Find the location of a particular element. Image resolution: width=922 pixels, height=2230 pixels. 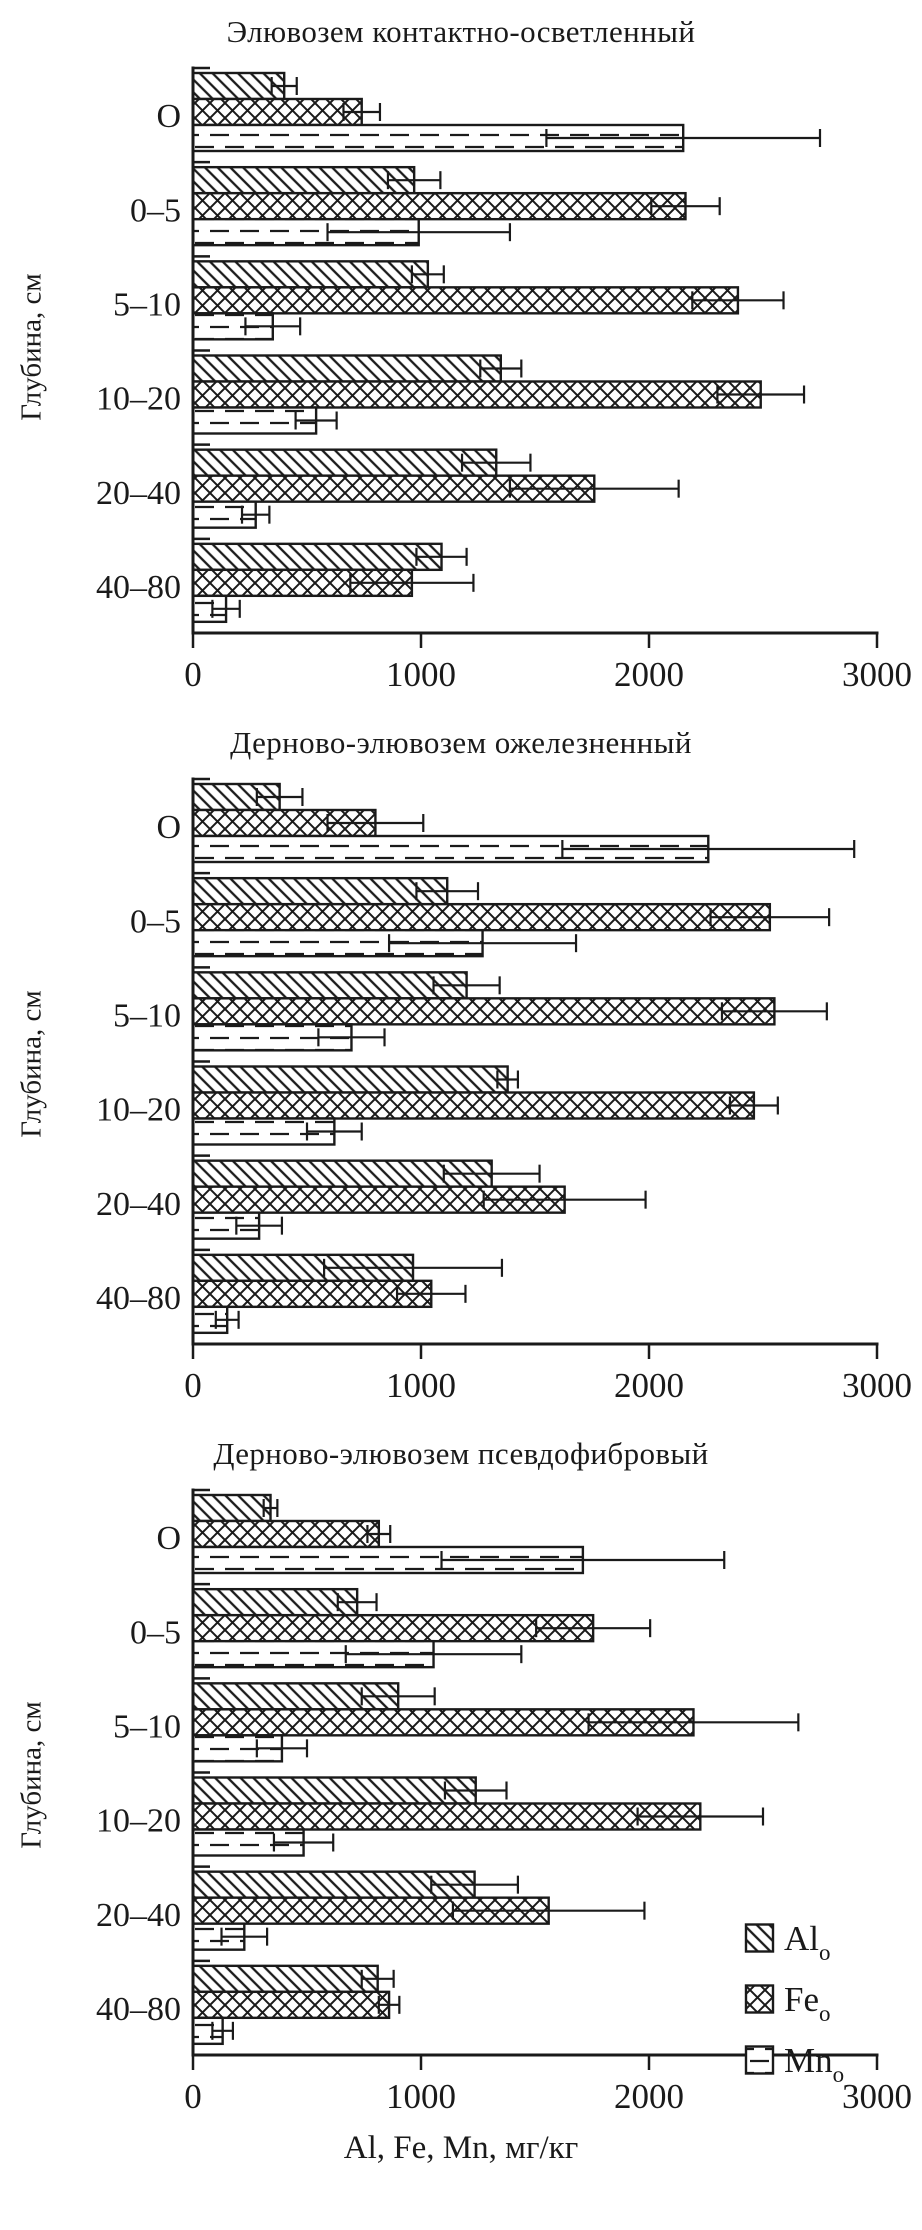

bar-Fe_o-0–5 is located at coordinates (393, 1628).